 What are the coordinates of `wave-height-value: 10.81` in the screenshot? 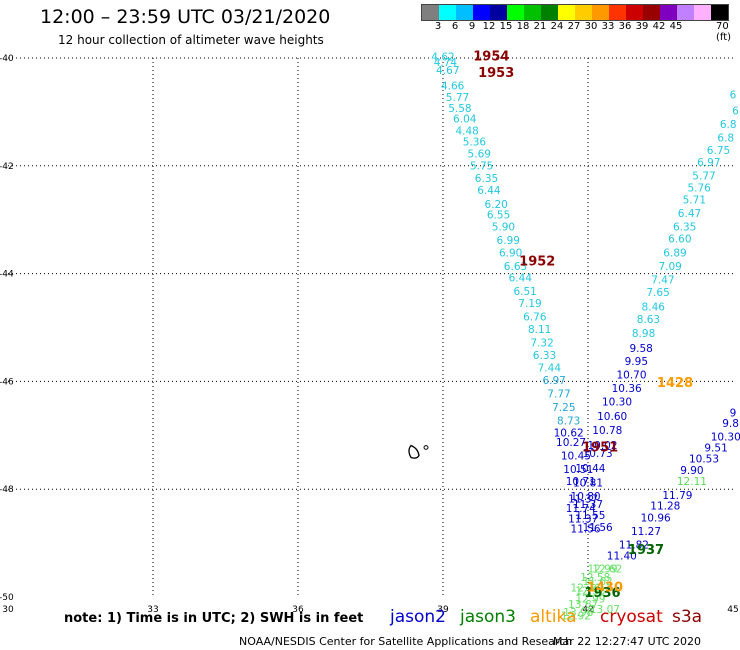 It's located at (588, 484).